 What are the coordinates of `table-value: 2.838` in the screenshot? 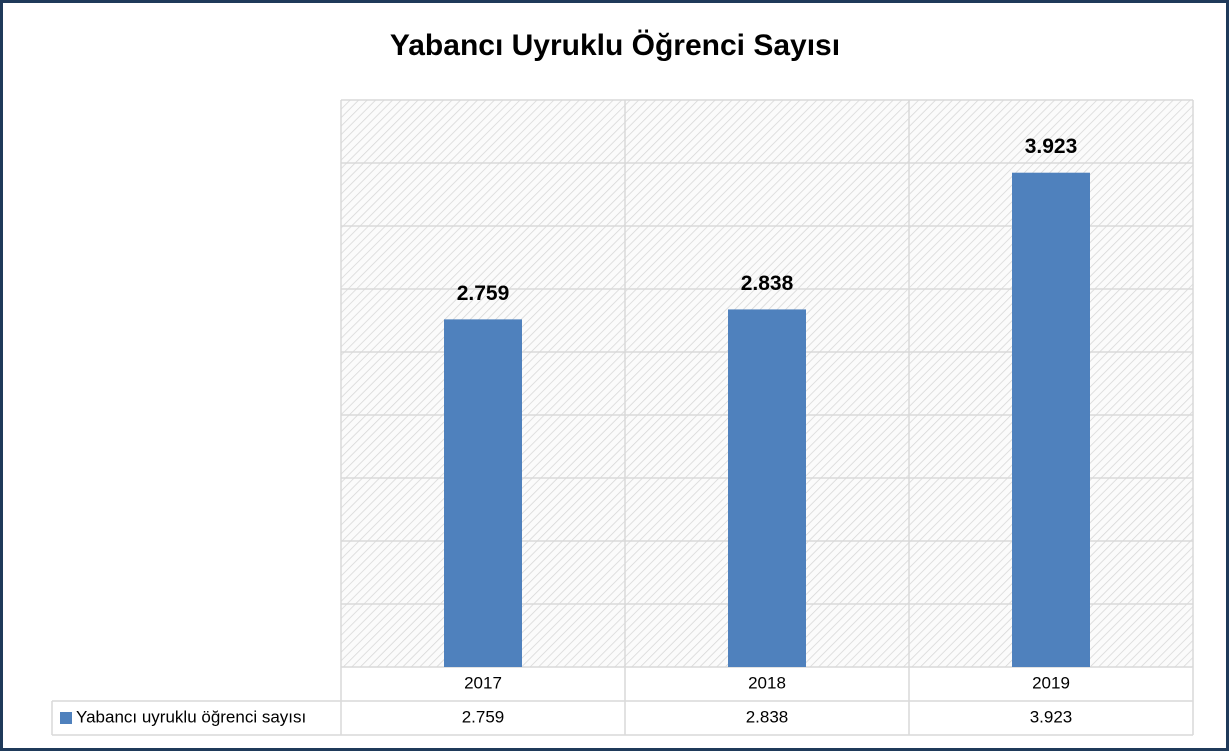 It's located at (767, 716).